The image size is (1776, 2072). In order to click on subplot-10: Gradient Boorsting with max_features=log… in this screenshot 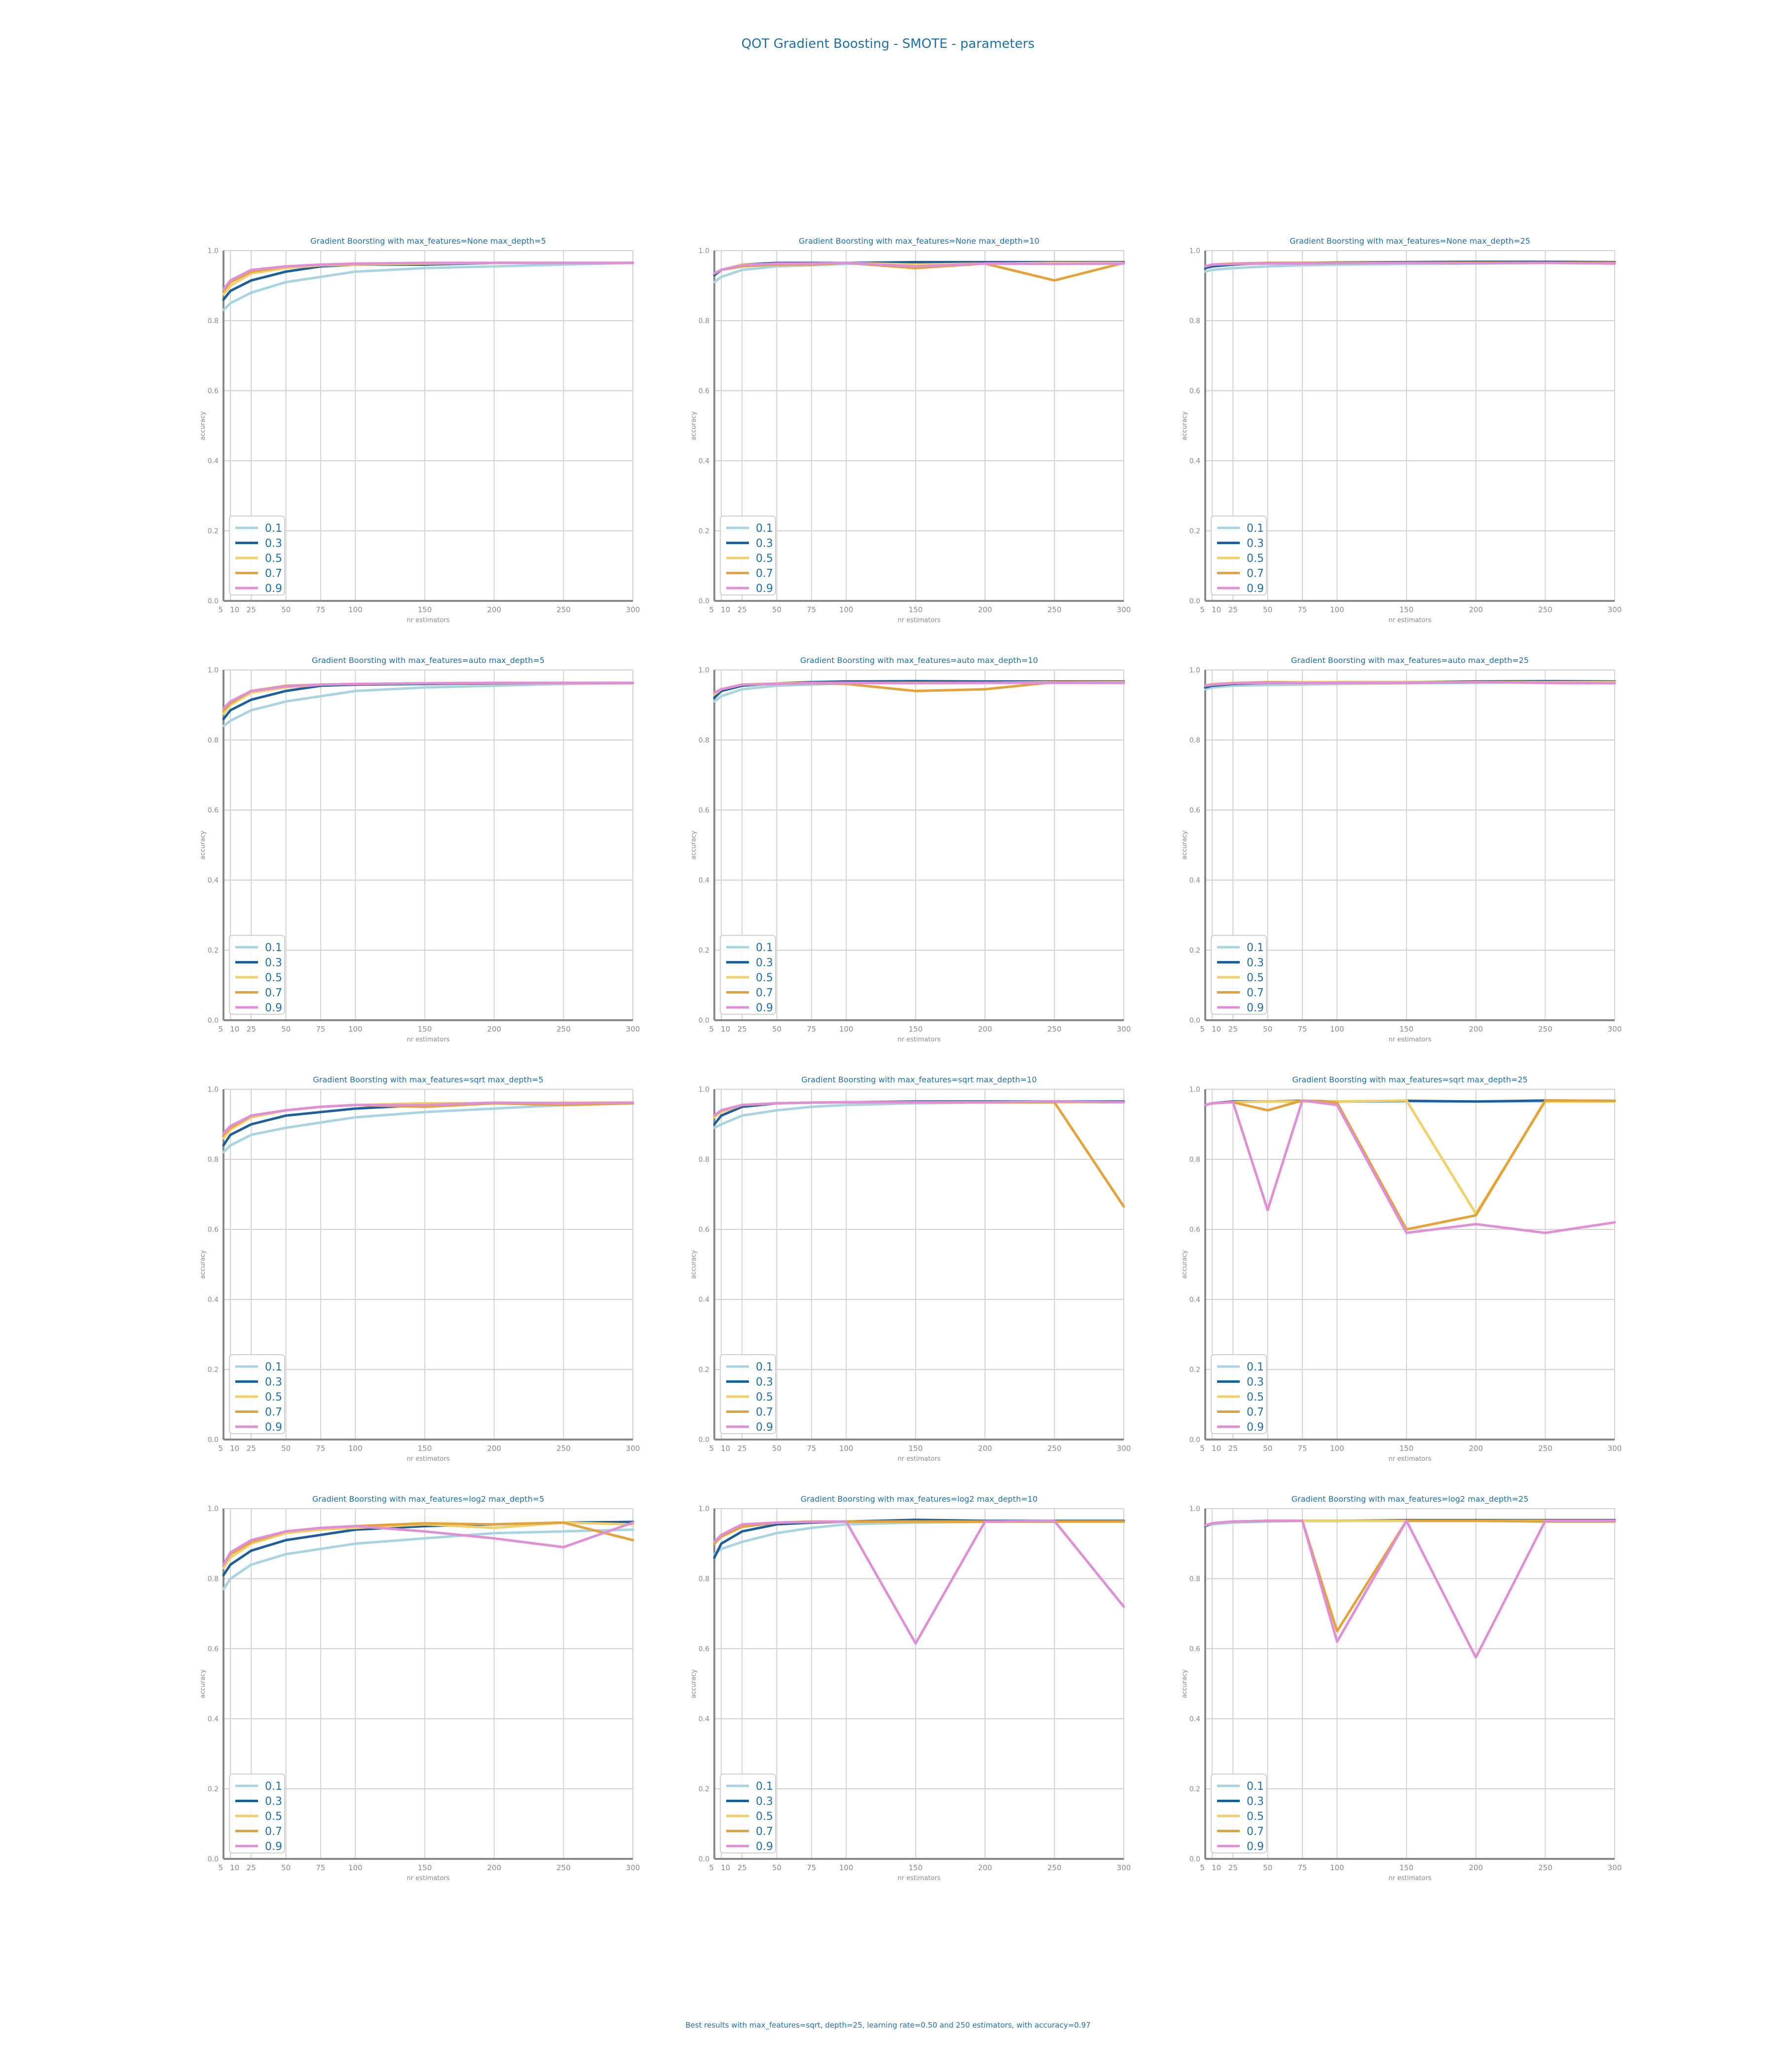, I will do `click(420, 1688)`.